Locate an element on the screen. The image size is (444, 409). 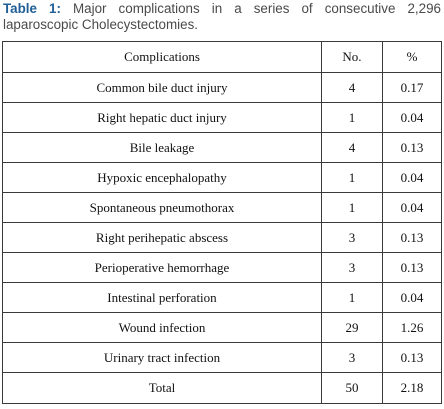
total-label-cell: Total is located at coordinates (162, 388).